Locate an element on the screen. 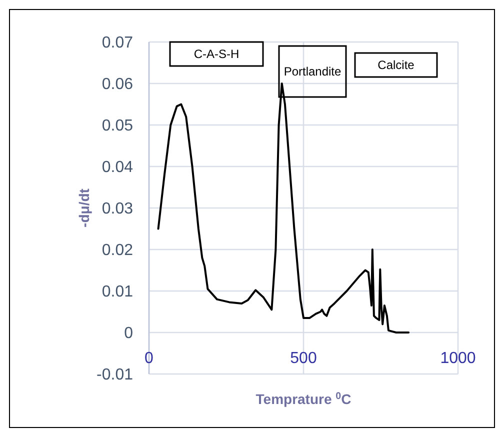 The image size is (504, 437). y-tick-label: 0.02 is located at coordinates (118, 251).